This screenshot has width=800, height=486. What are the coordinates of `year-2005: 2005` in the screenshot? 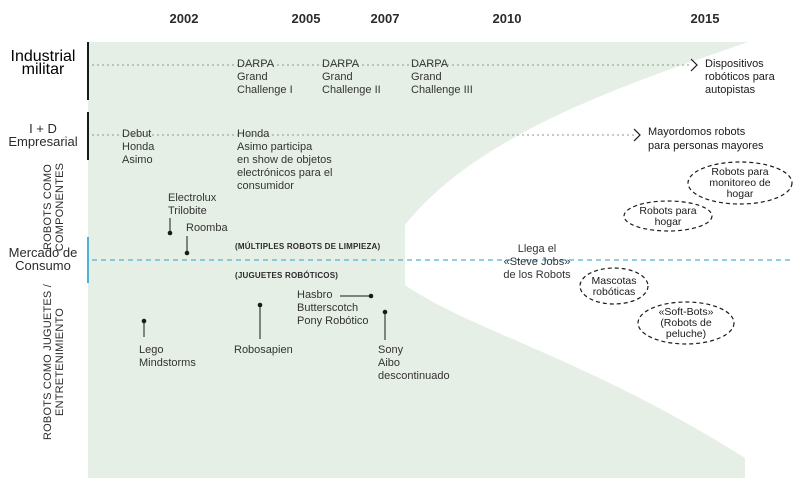 It's located at (306, 18).